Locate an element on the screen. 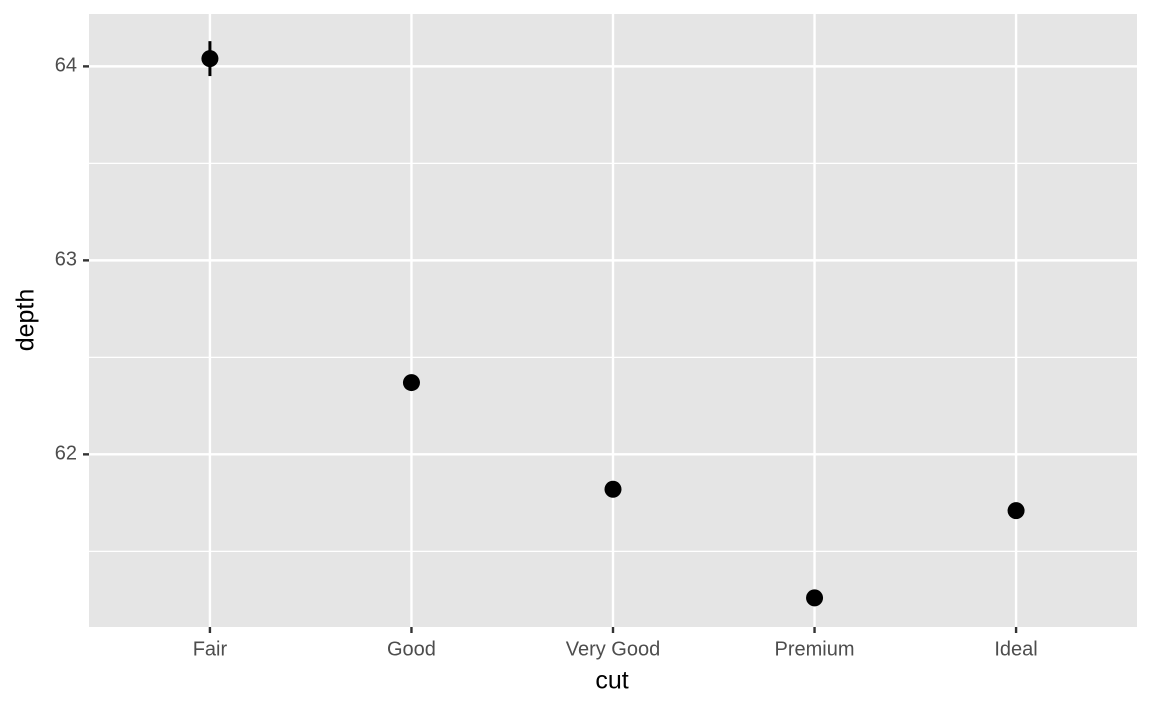 The width and height of the screenshot is (1152, 711). x-tick-label: Ideal is located at coordinates (1015, 649).